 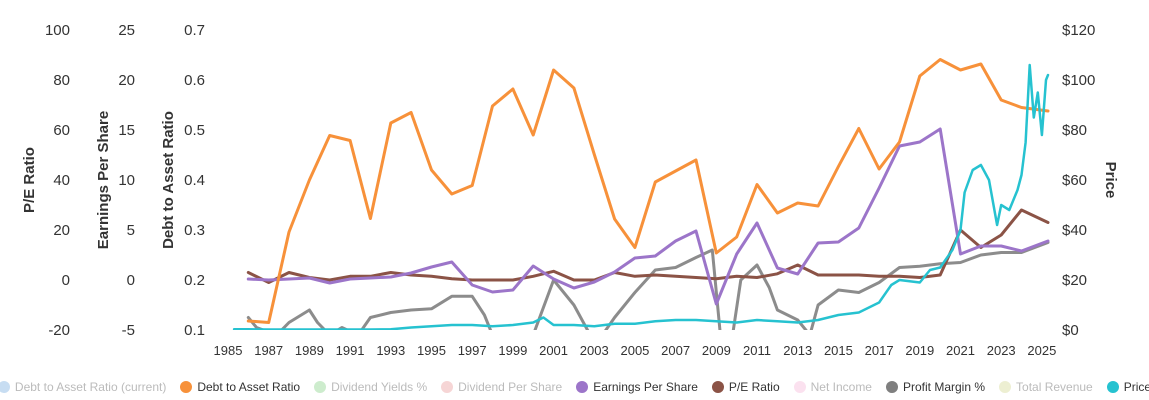 I want to click on x-tick-label: 1999, so click(x=512, y=350).